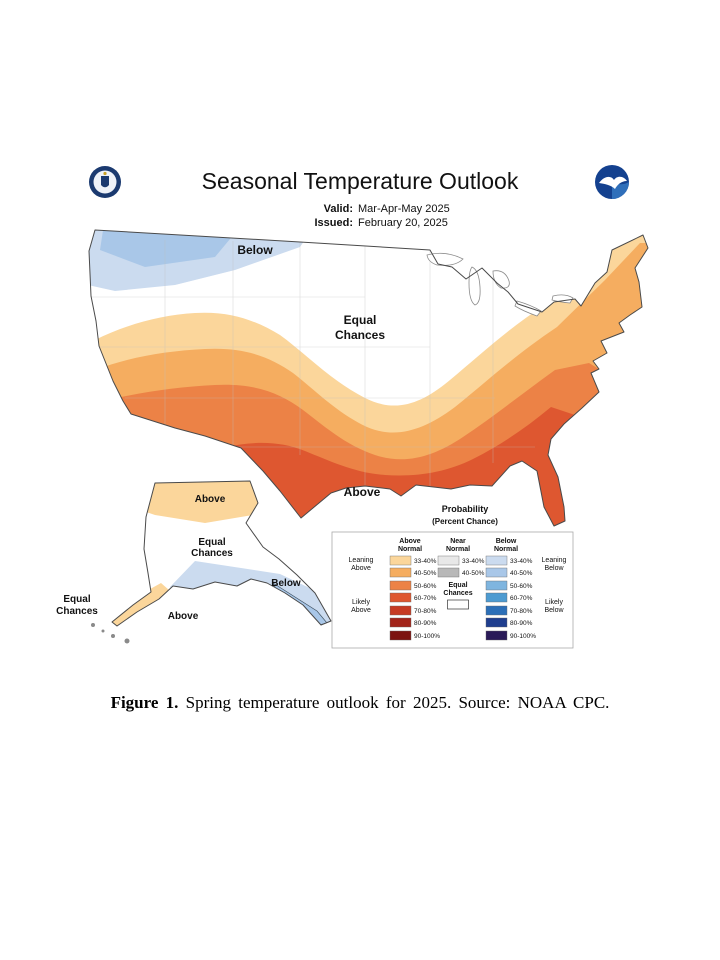 The height and width of the screenshot is (960, 720). Describe the element at coordinates (465, 509) in the screenshot. I see `legend-title: Probability` at that location.